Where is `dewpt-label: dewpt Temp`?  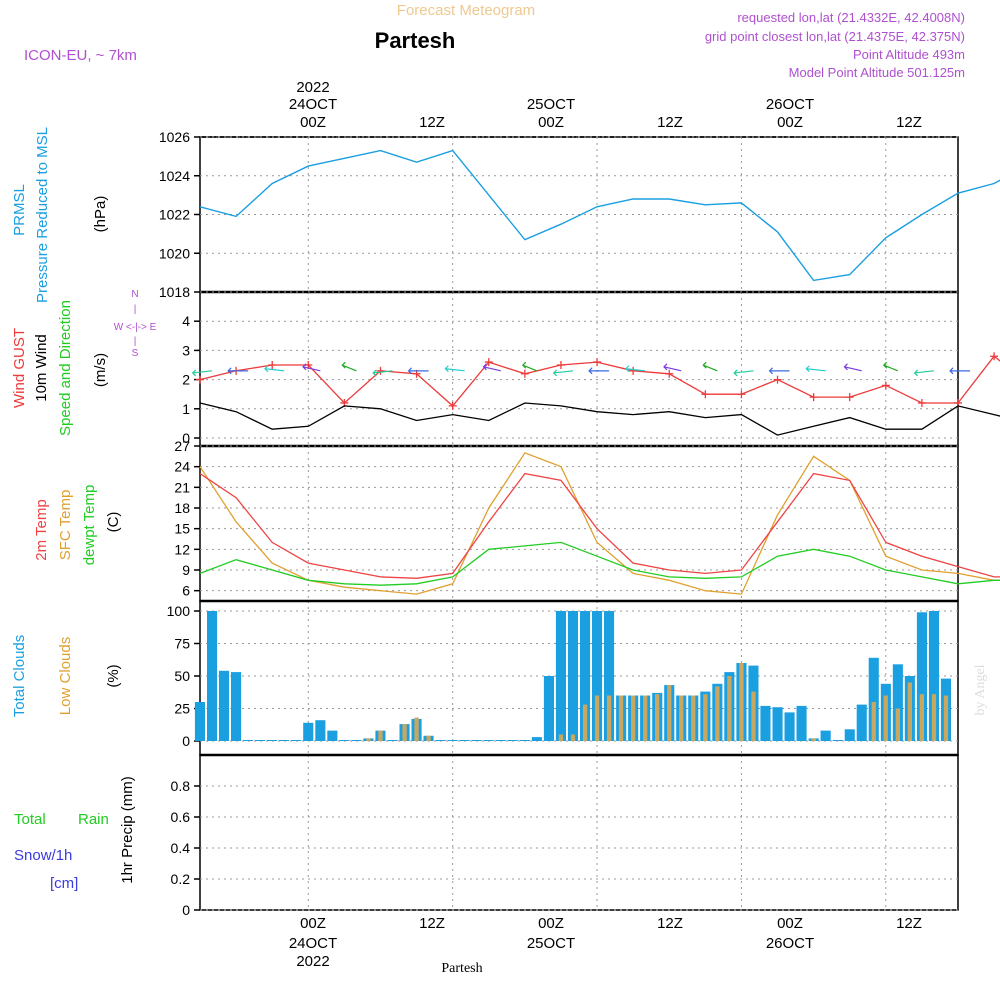 dewpt-label: dewpt Temp is located at coordinates (89, 525).